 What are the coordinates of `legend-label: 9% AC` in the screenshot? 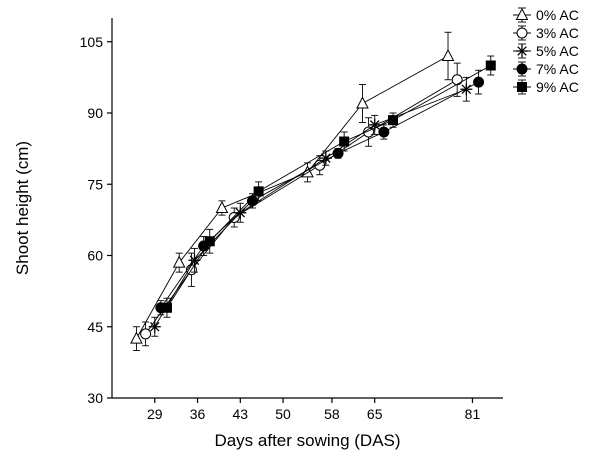 It's located at (557, 87).